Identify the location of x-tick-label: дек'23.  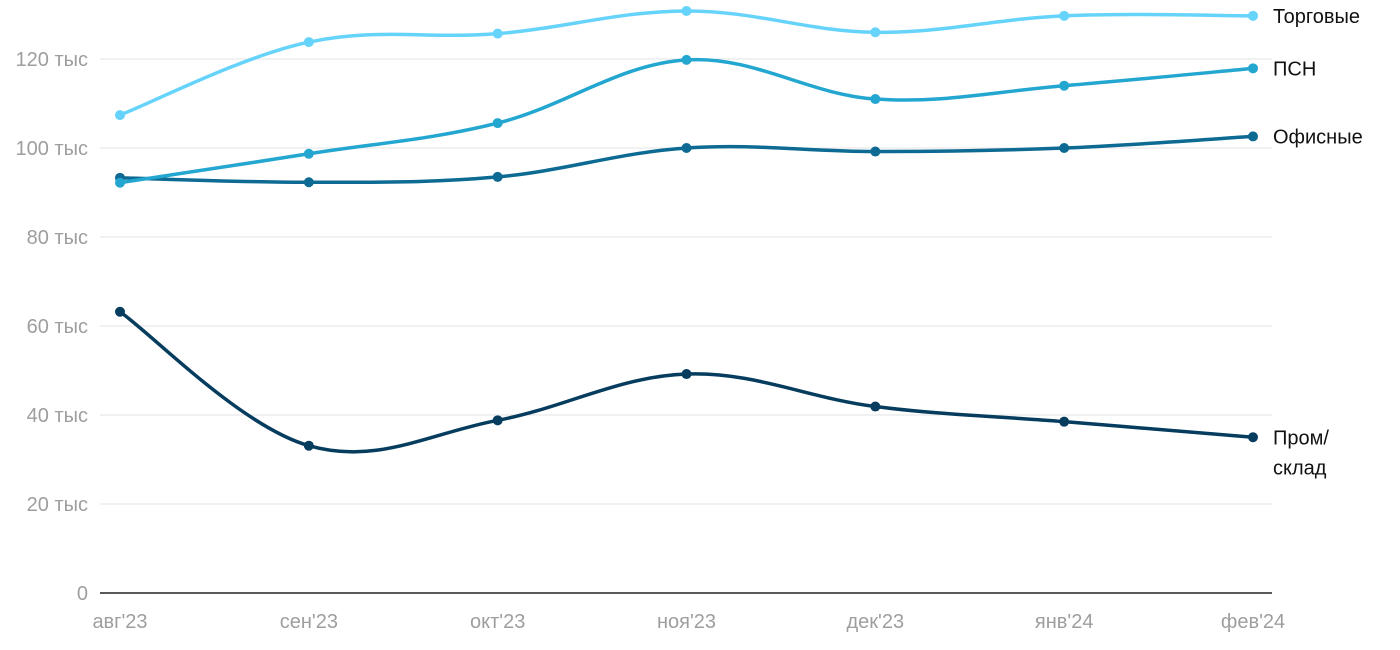
(876, 622).